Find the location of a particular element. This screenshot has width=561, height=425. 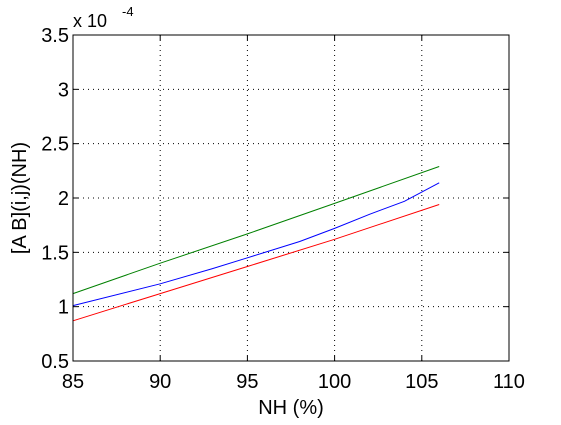

y-multiplier-exponent: -4 is located at coordinates (128, 11).